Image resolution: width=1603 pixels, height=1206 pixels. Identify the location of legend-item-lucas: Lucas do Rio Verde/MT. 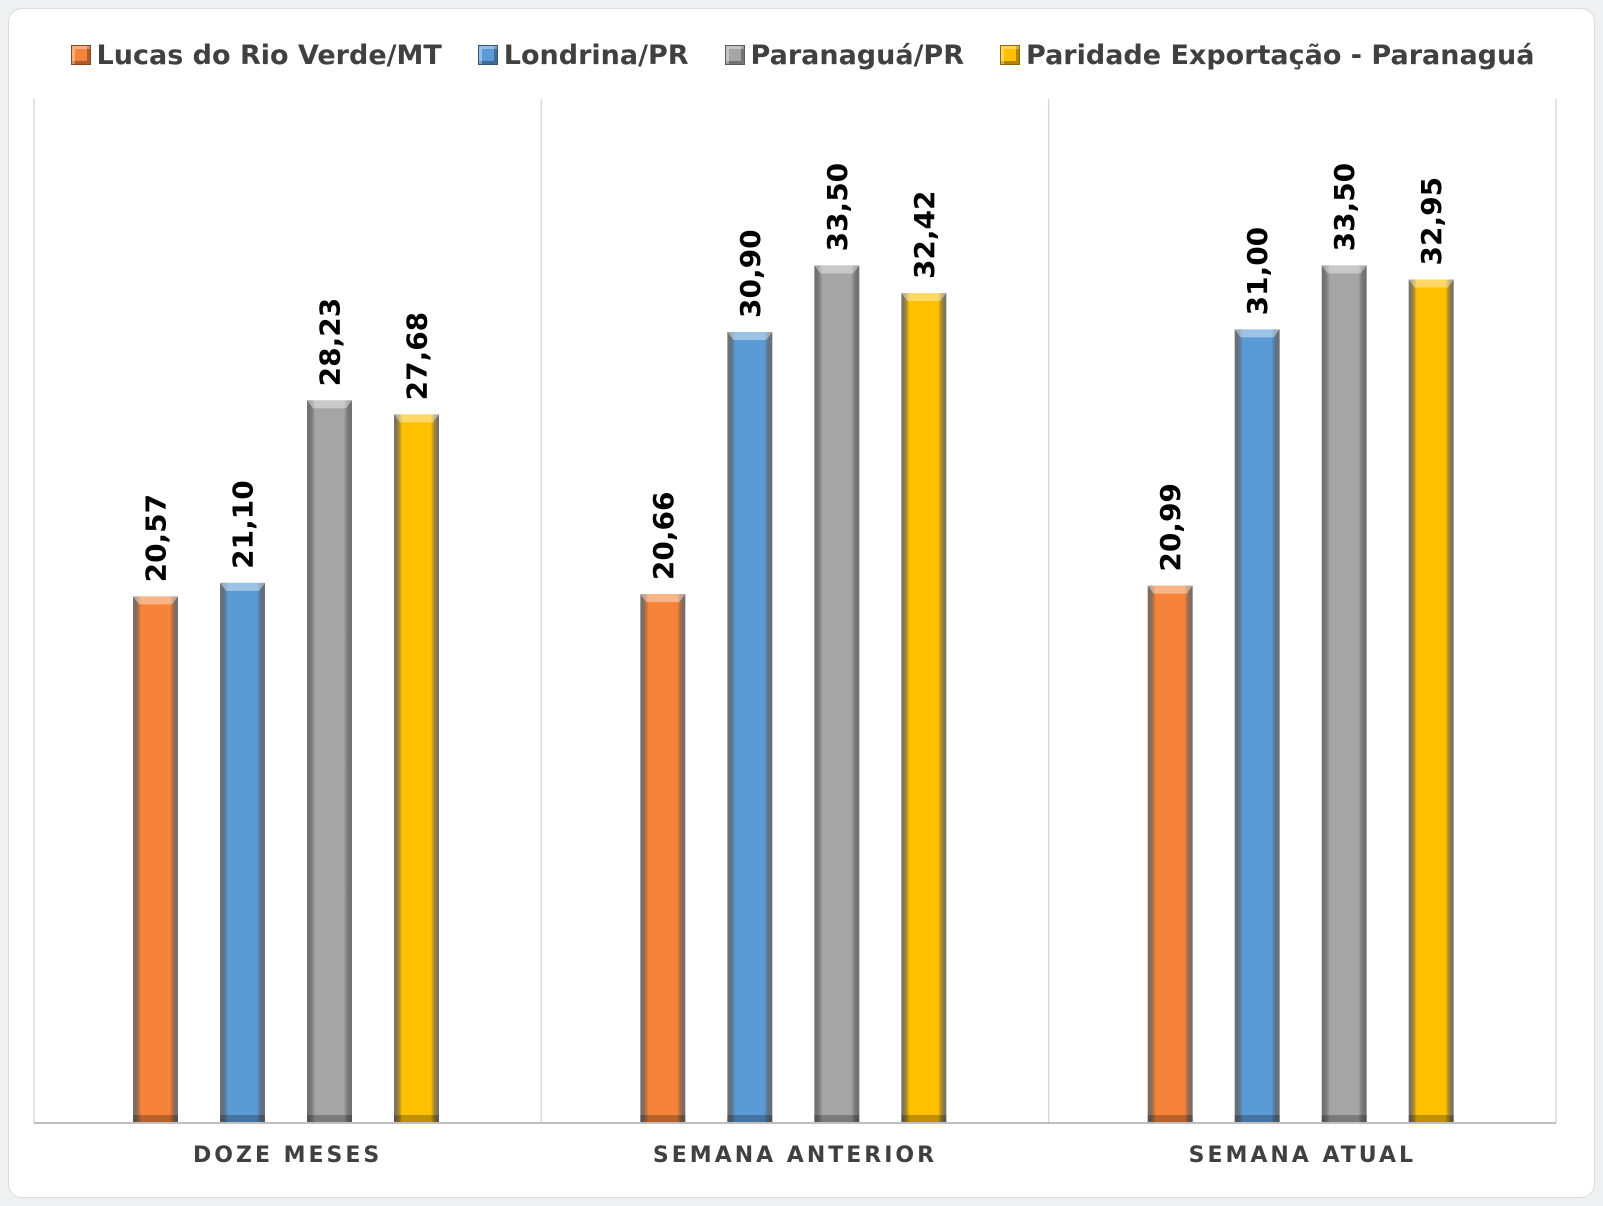
(256, 55).